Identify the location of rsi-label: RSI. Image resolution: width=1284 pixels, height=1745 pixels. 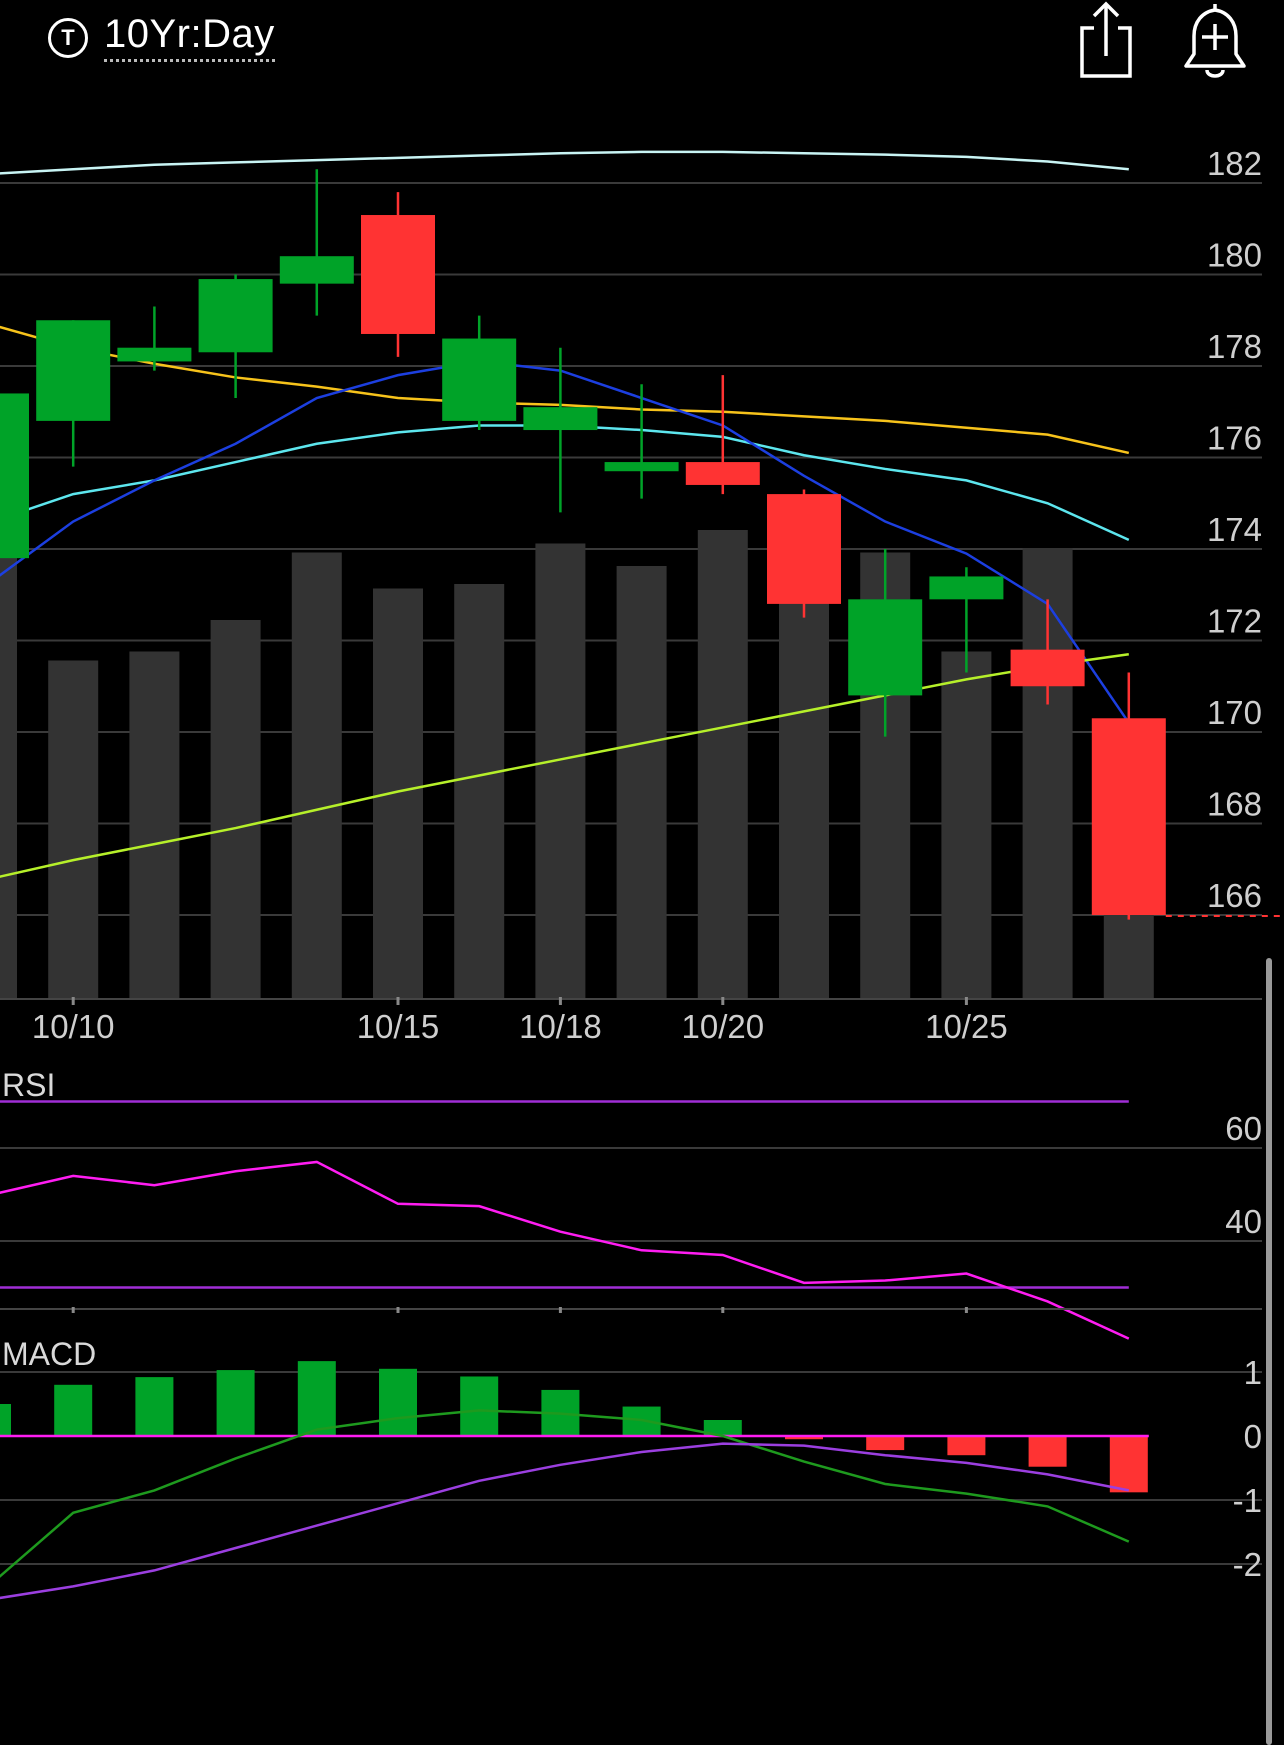
(28, 1085).